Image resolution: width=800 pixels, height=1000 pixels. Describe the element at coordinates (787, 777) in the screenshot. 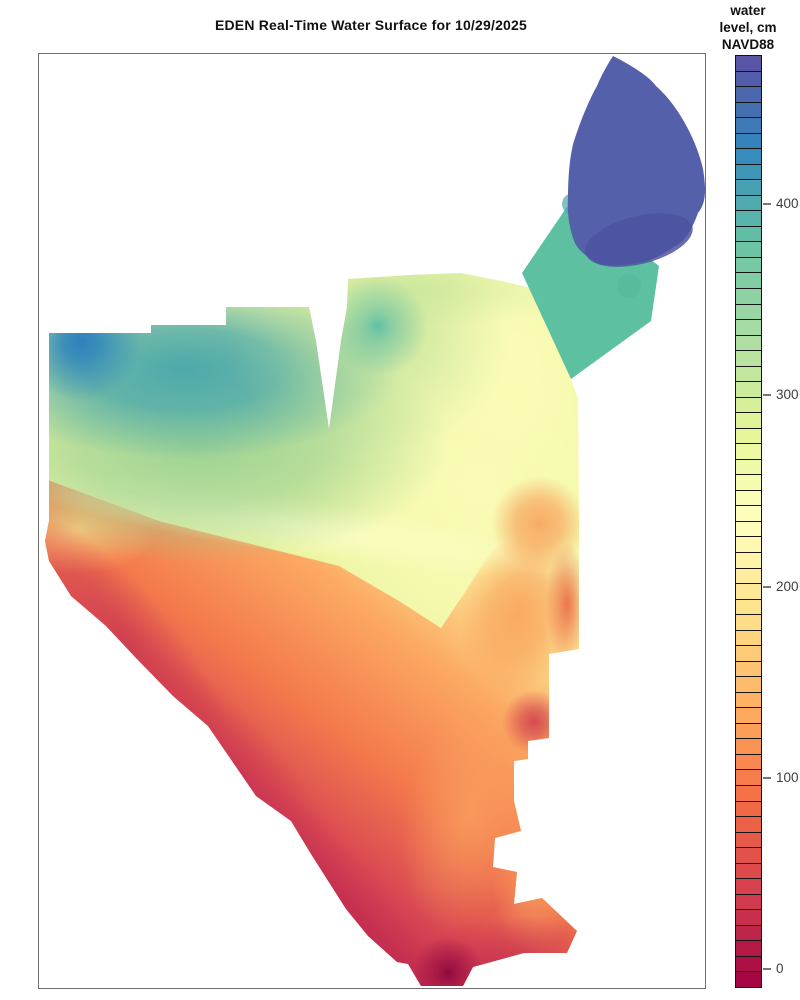

I see `colorbar-tick-label: 100` at that location.